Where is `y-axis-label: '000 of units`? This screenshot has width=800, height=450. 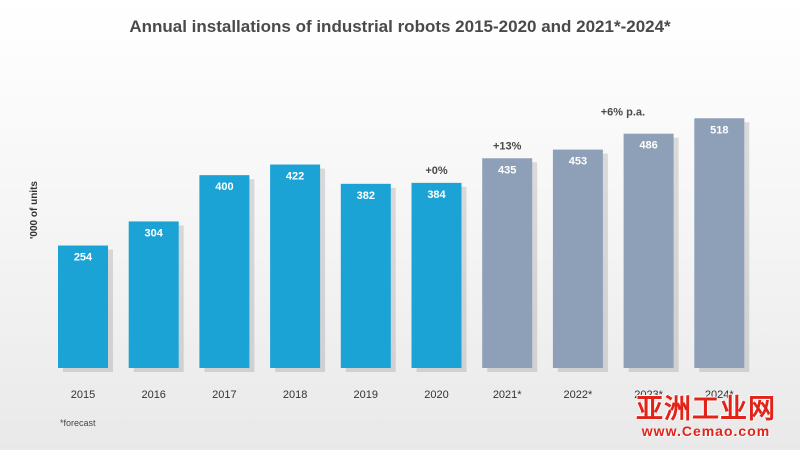
y-axis-label: '000 of units is located at coordinates (34, 210).